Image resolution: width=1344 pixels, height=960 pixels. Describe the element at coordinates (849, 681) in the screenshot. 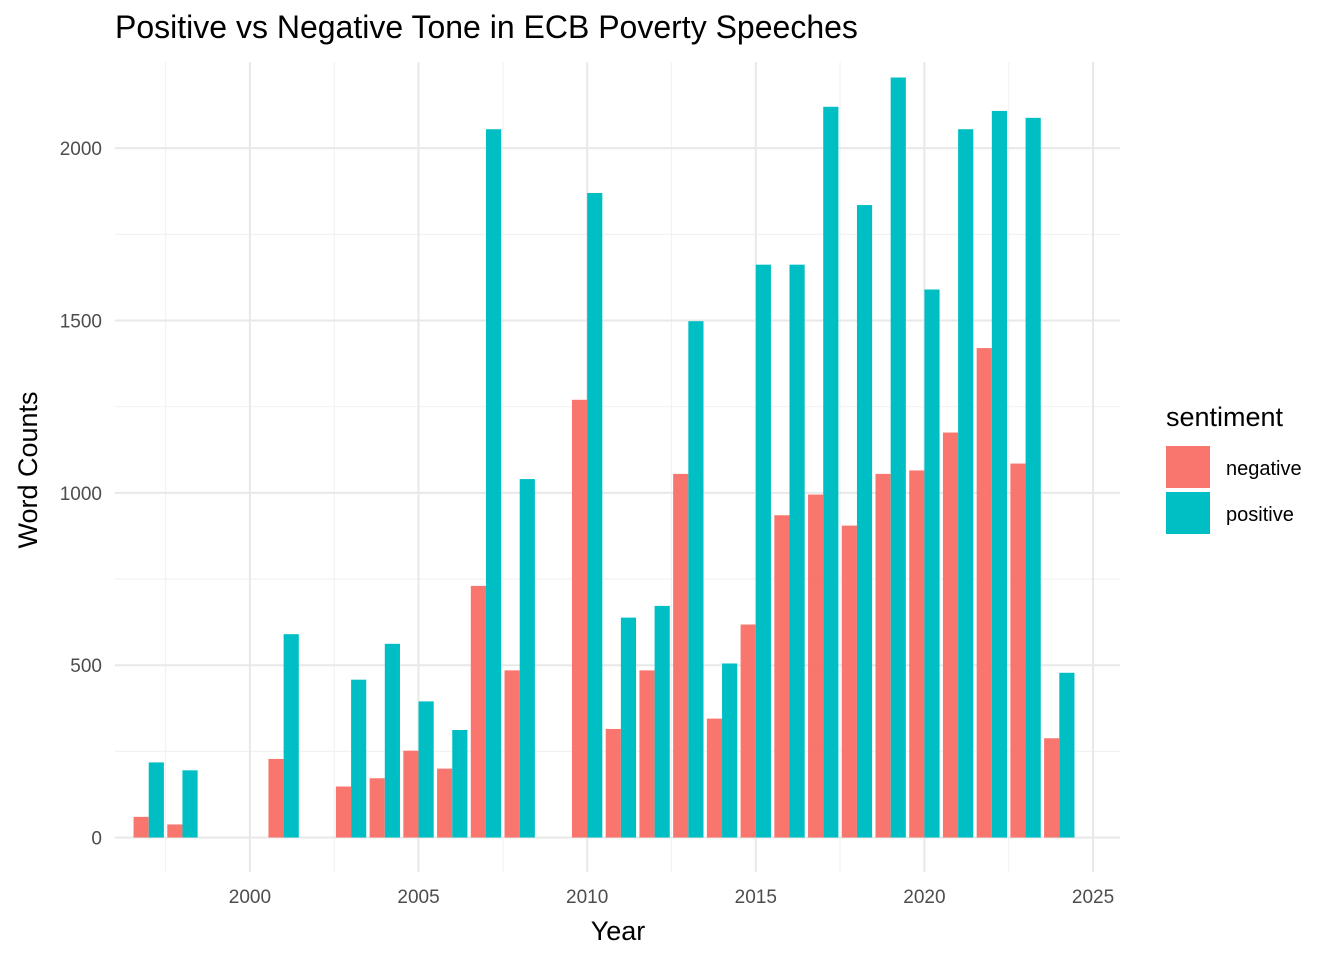

I see `bar-negative-2018` at that location.